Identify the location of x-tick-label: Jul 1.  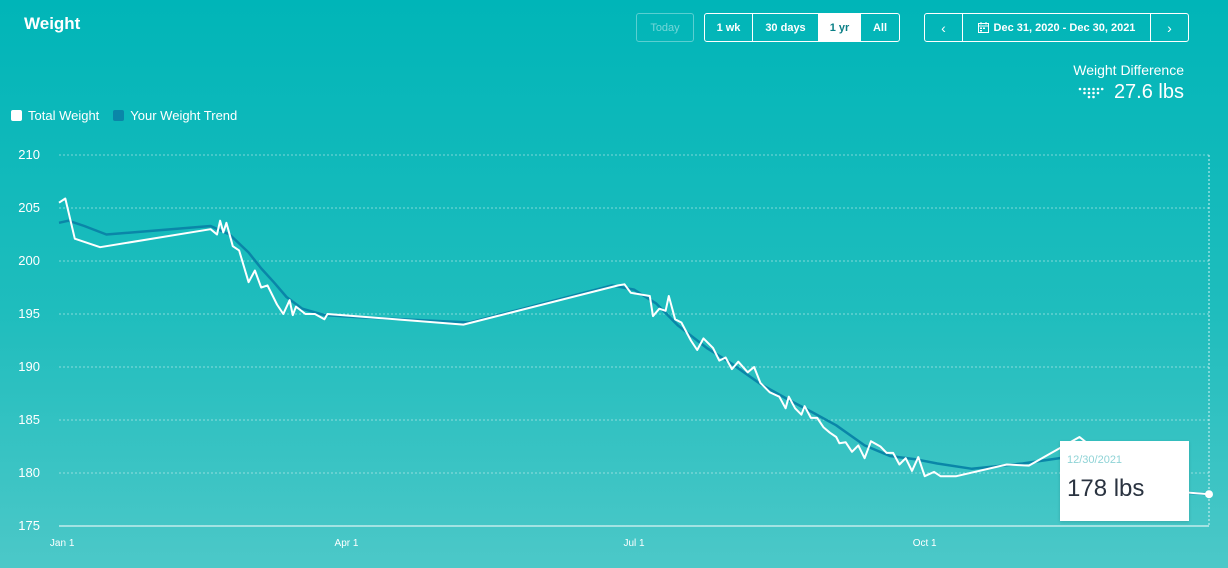
(634, 543).